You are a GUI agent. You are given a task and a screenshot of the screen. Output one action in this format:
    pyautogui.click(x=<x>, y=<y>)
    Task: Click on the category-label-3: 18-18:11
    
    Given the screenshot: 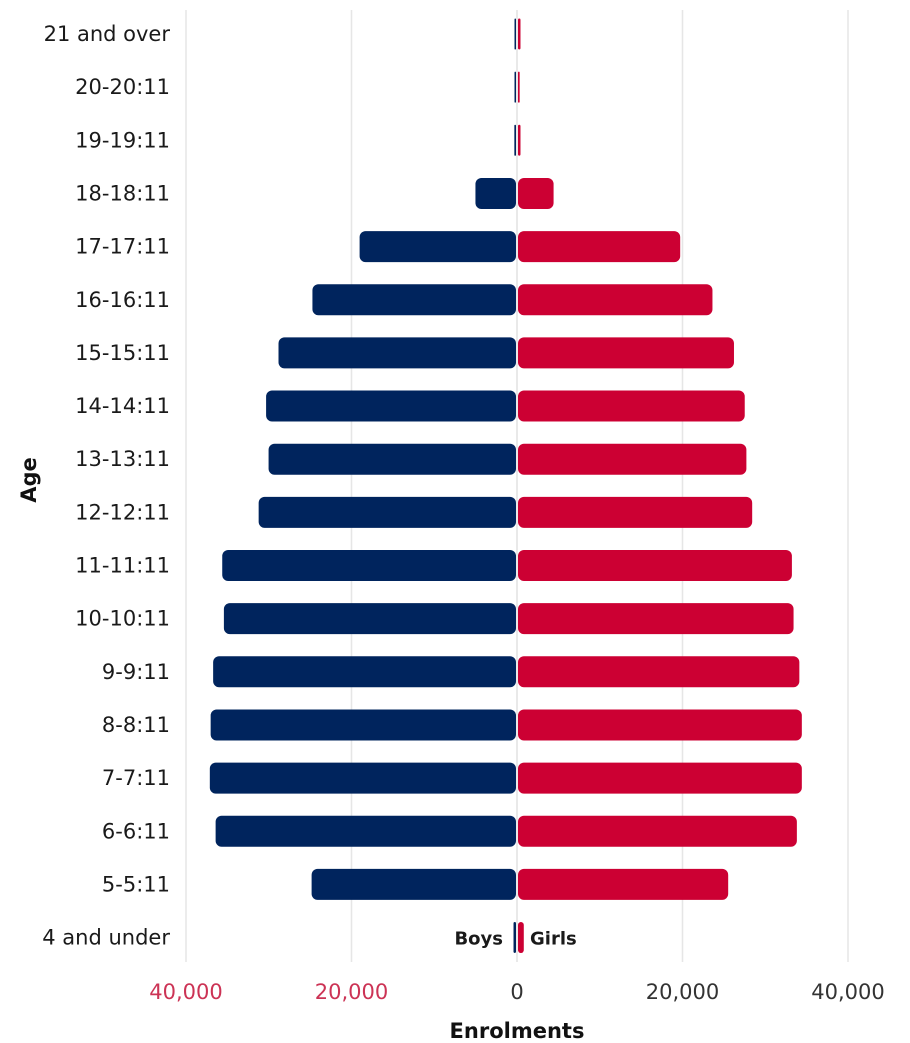 What is the action you would take?
    pyautogui.click(x=122, y=193)
    